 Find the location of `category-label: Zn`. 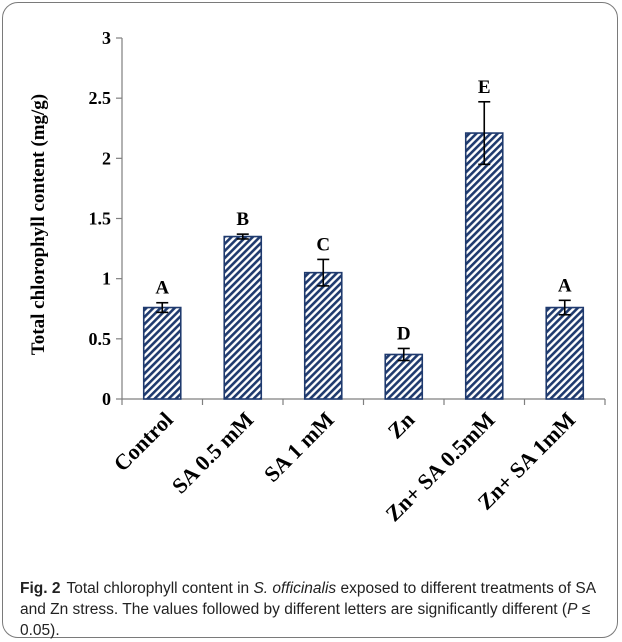

category-label: Zn is located at coordinates (401, 425).